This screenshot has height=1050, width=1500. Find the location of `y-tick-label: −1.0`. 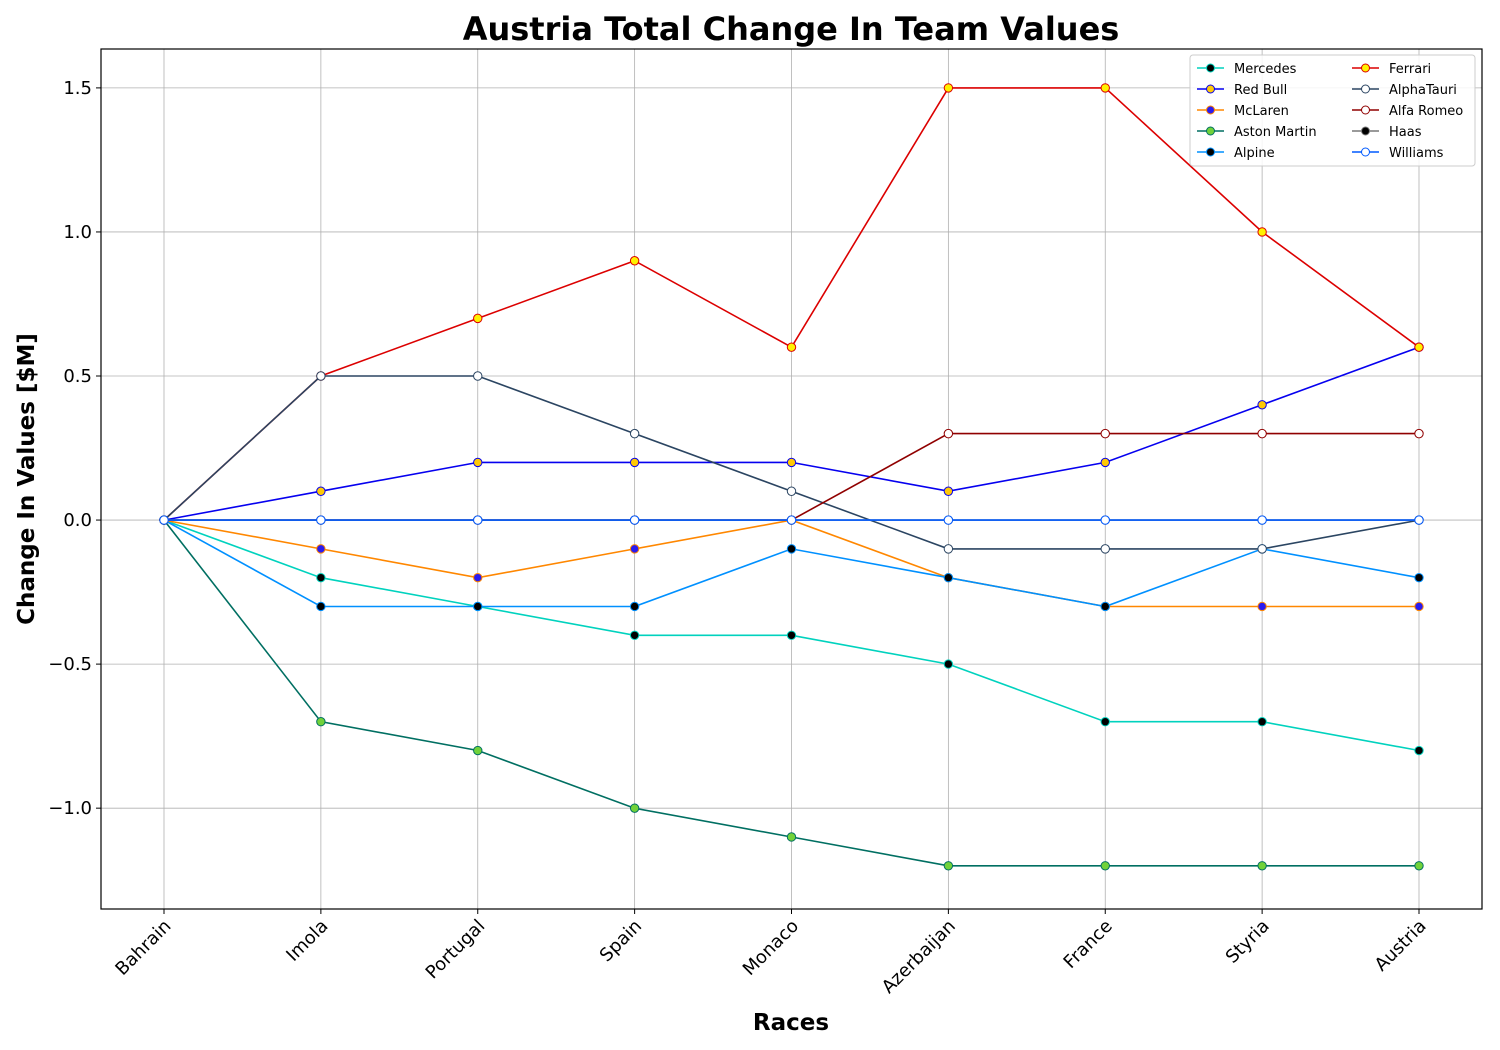

y-tick-label: −1.0 is located at coordinates (70, 808).